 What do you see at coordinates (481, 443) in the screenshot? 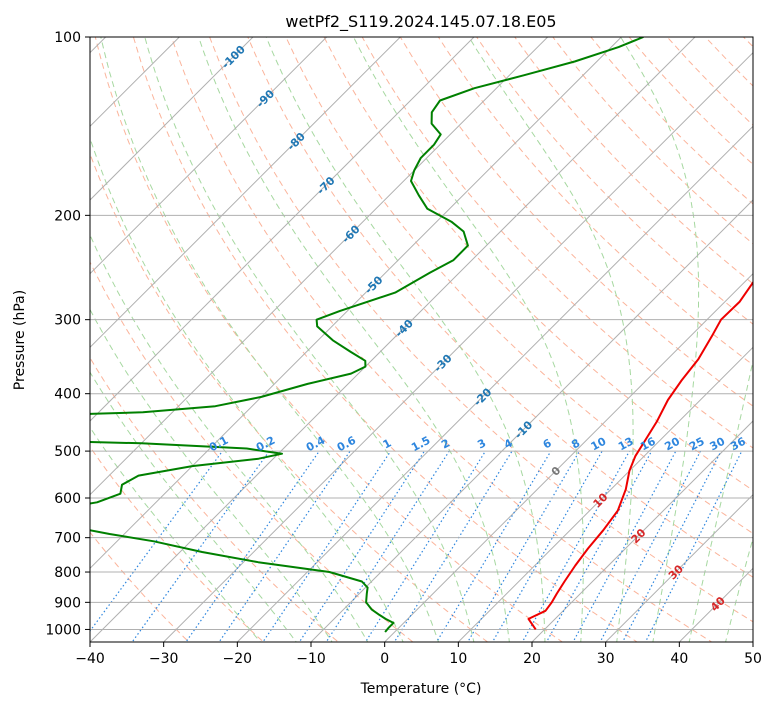
I see `mixing-ratio-label: 3` at bounding box center [481, 443].